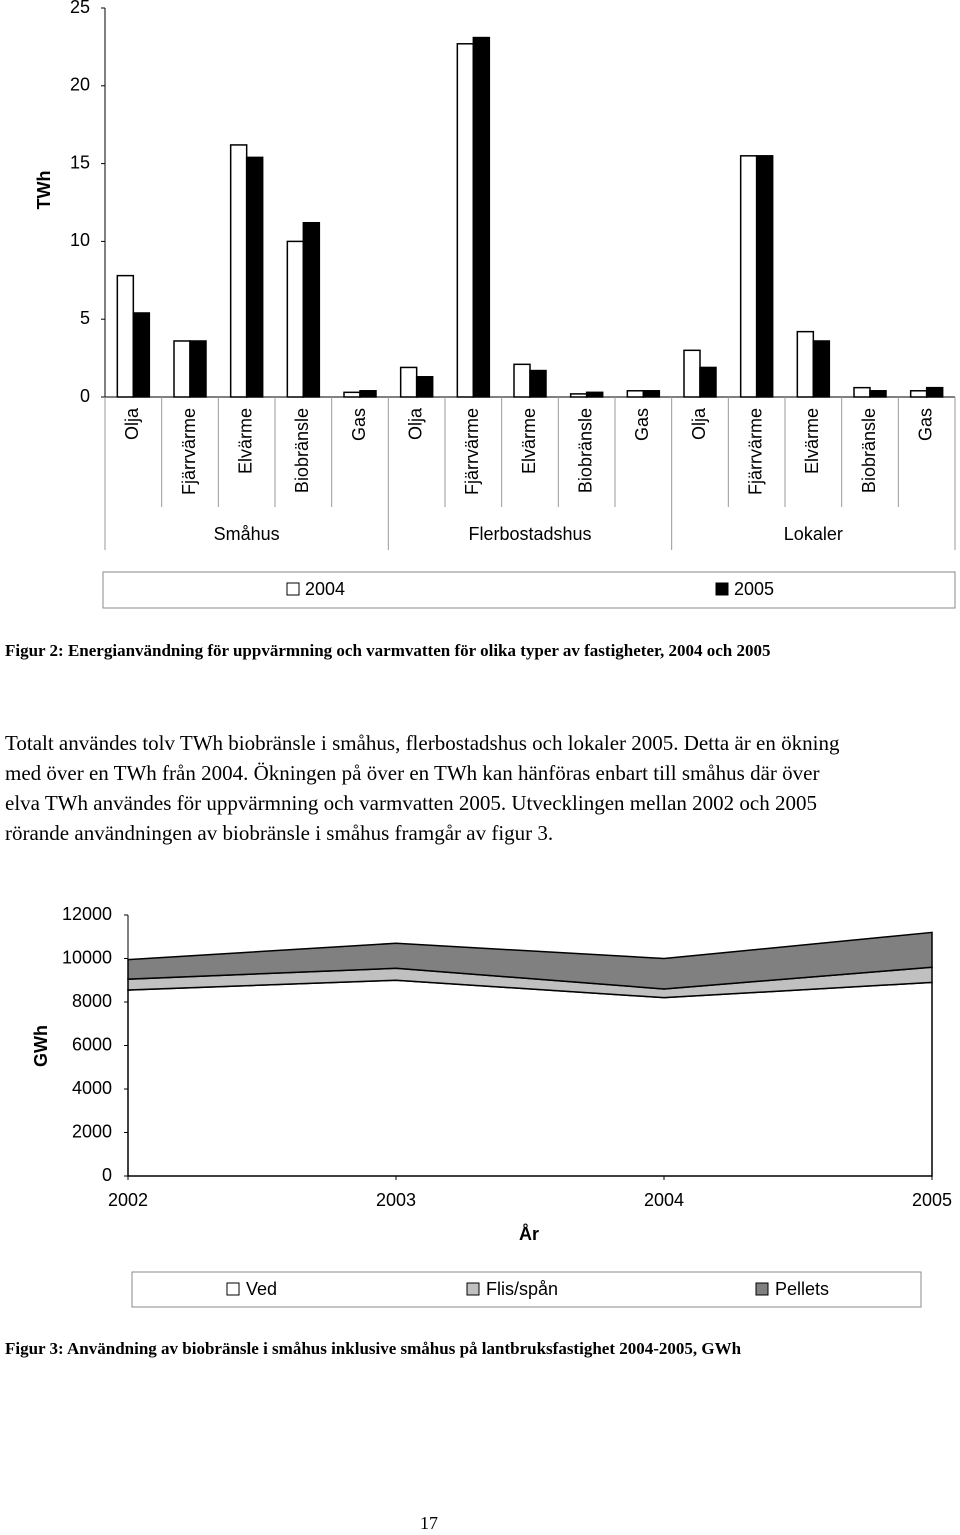  Describe the element at coordinates (247, 534) in the screenshot. I see `group-label: Småhus` at that location.